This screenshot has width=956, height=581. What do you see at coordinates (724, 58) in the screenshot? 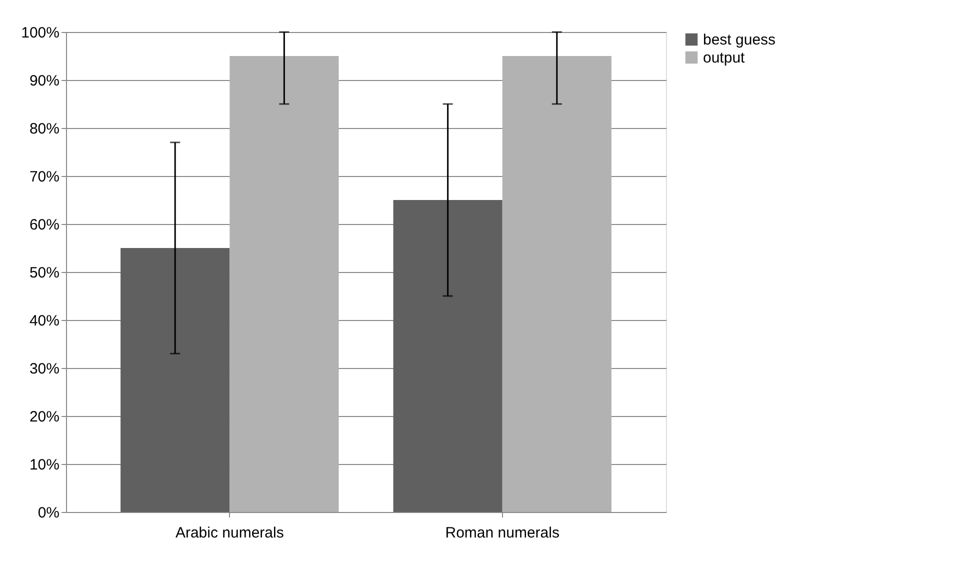
I see `legend-label: output` at bounding box center [724, 58].